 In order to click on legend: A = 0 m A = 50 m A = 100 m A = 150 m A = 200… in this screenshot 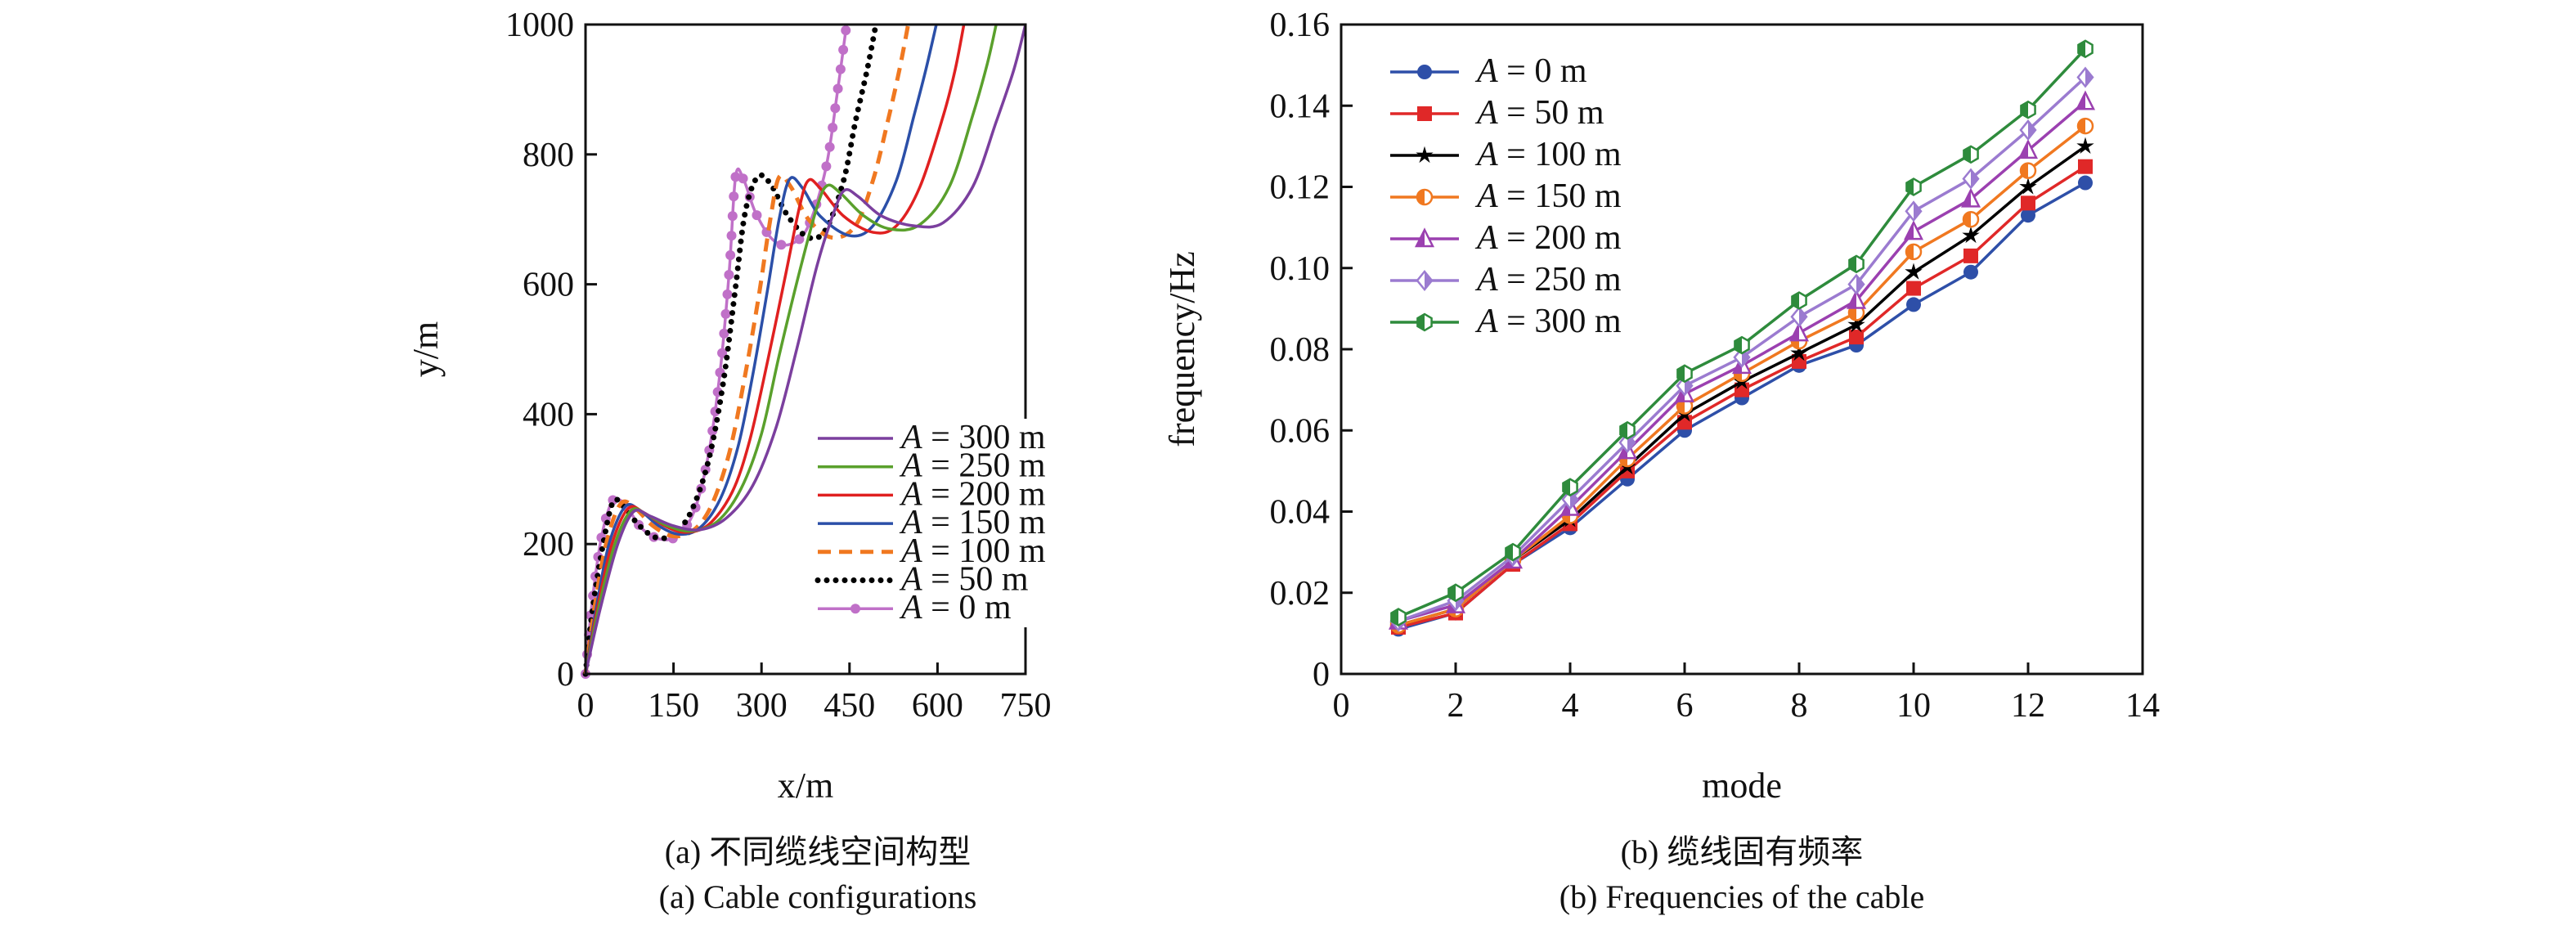, I will do `click(1506, 196)`.